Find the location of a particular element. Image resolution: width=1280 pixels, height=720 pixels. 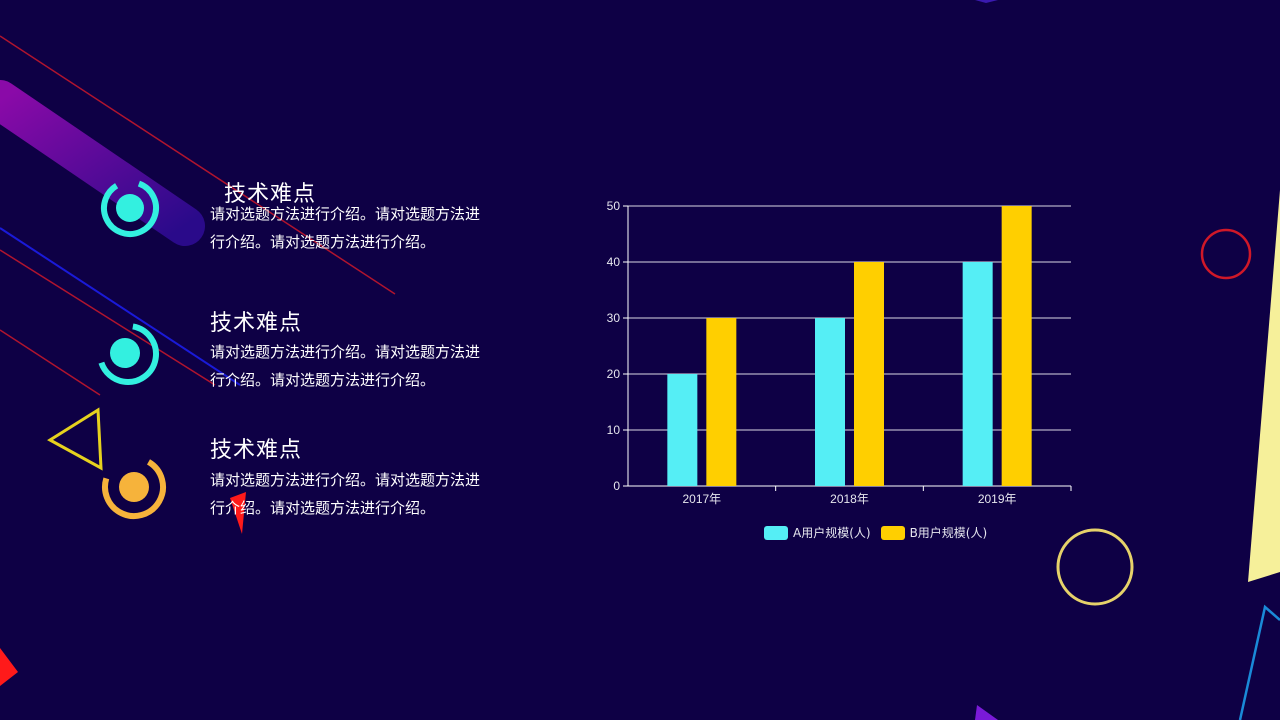

decor-triangle-outline-yellow is located at coordinates (75, 439).